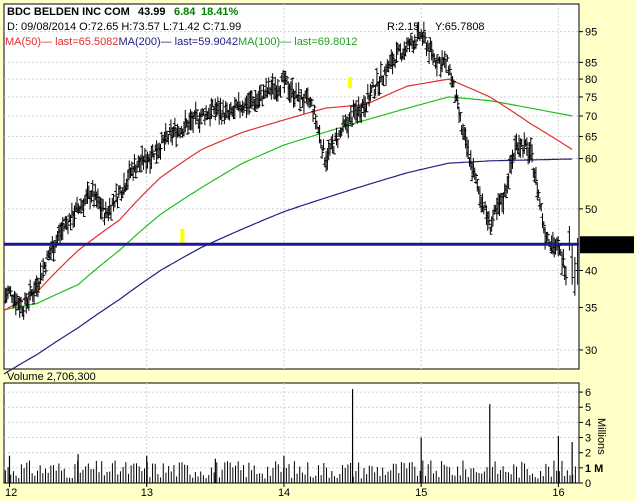 This screenshot has height=501, width=636. Describe the element at coordinates (591, 308) in the screenshot. I see `price-tick-label: 35` at that location.